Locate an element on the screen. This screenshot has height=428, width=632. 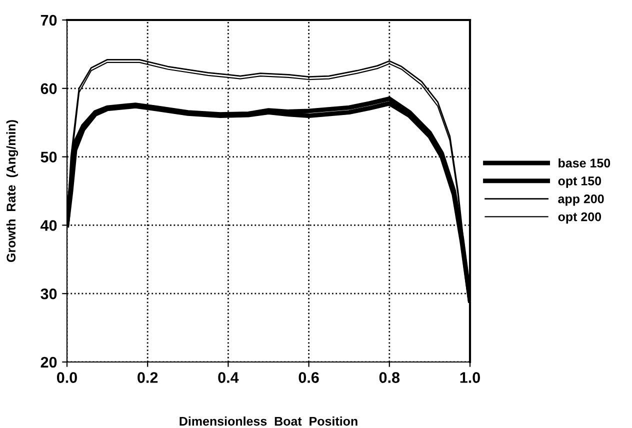
y-tick-label: 60 is located at coordinates (48, 88).